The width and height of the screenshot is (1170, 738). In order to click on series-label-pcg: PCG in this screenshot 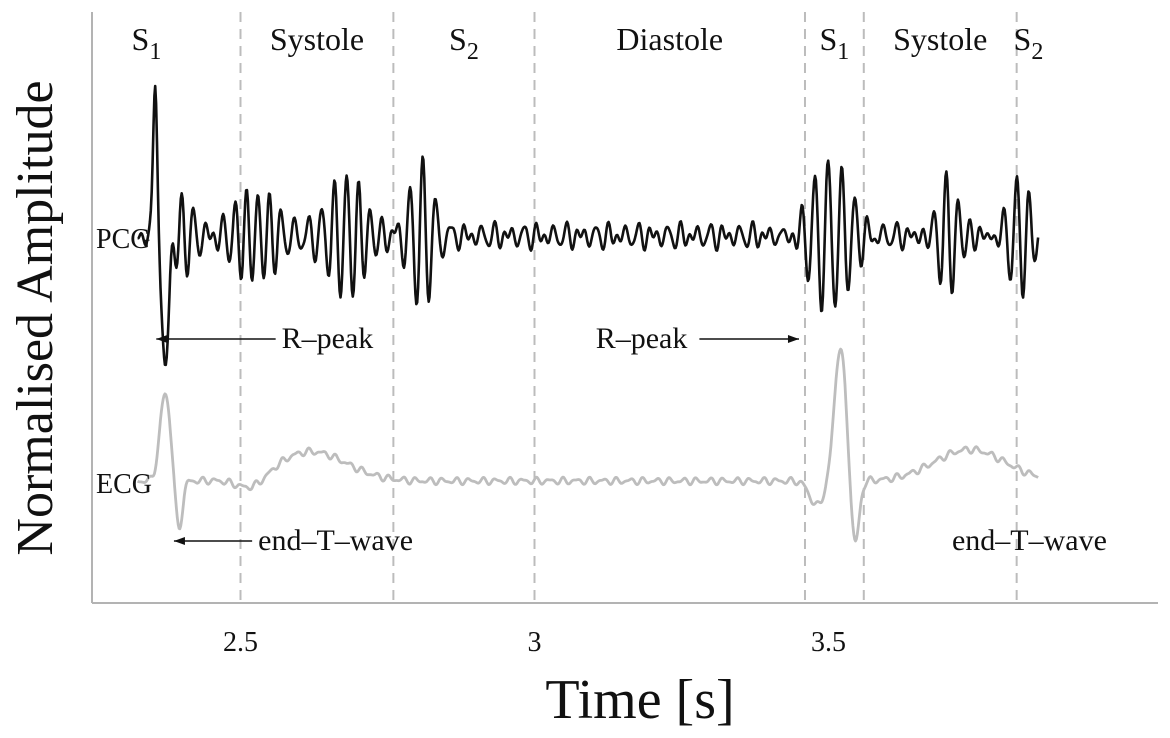, I will do `click(123, 239)`.